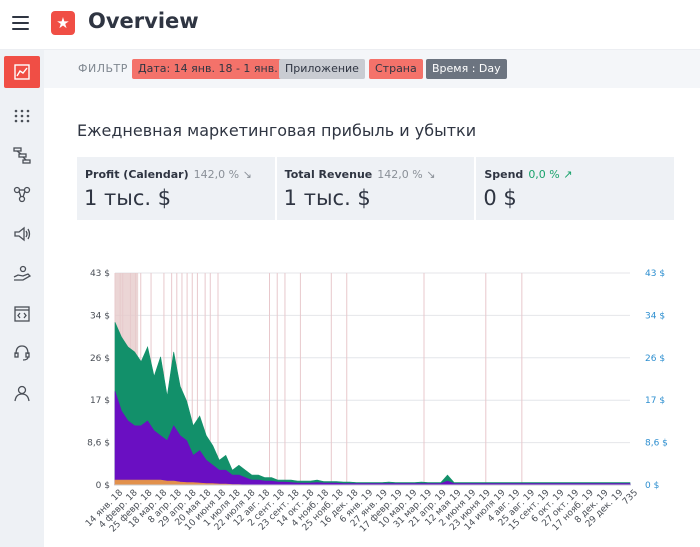 This screenshot has height=547, width=700. I want to click on support-icon, so click(22, 353).